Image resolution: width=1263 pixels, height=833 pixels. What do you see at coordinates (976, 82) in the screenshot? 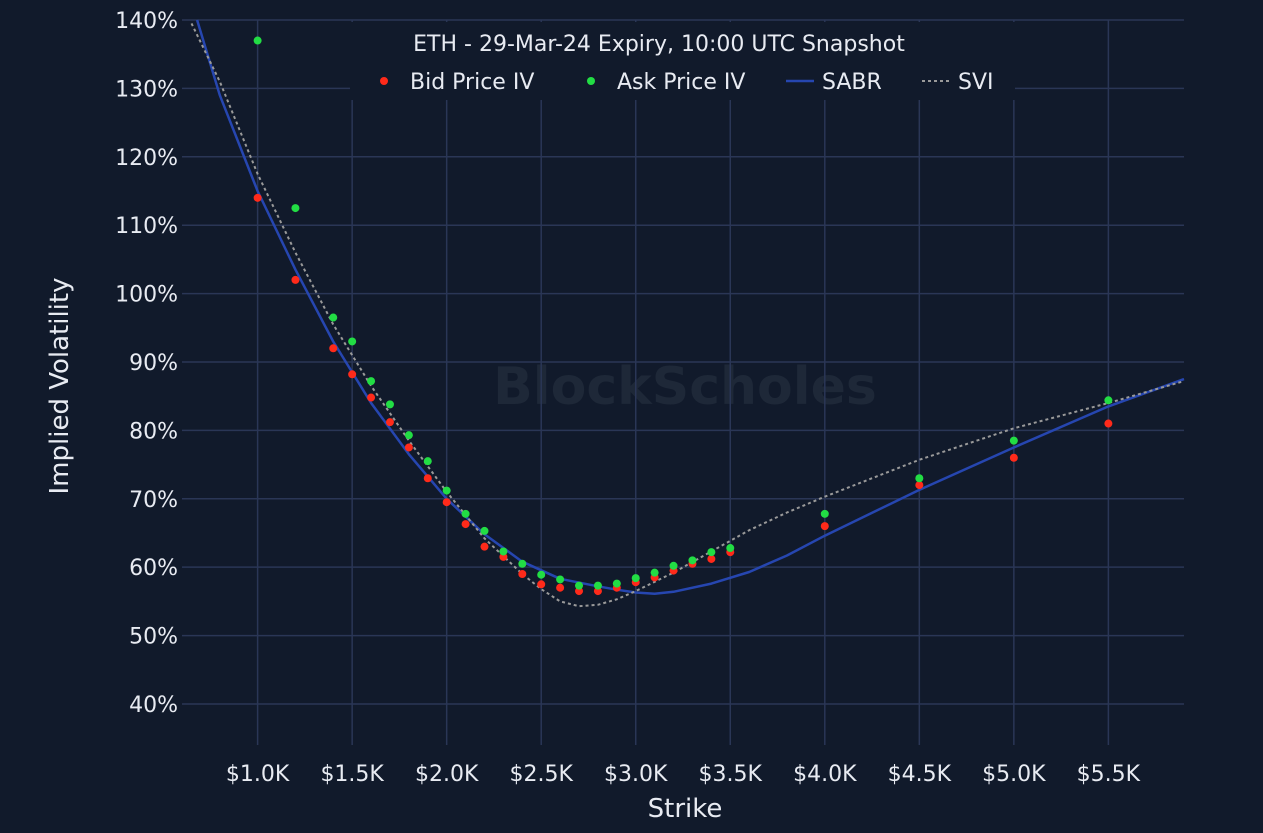
I see `legend-svi-label: SVI` at bounding box center [976, 82].